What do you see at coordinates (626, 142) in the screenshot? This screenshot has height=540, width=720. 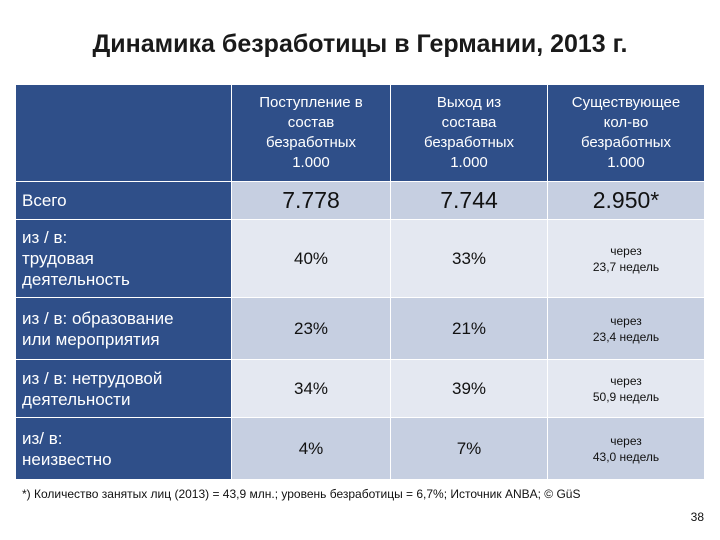 I see `header-stock-line3: безработных` at bounding box center [626, 142].